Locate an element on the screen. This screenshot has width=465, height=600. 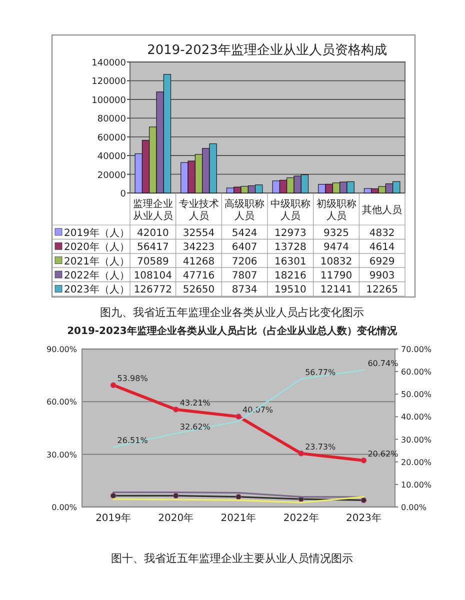
y-tick-label: 60000 is located at coordinates (111, 138).